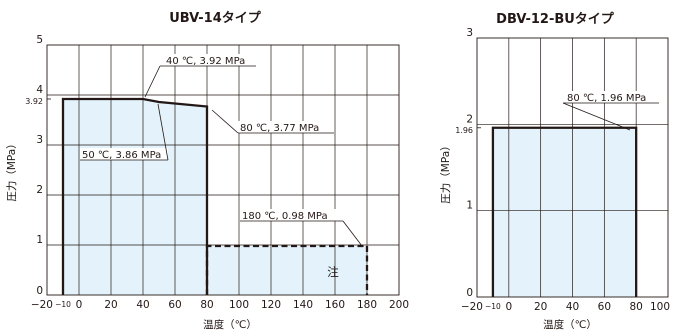 This screenshot has height=333, width=673. What do you see at coordinates (285, 216) in the screenshot?
I see `annotation-label: 180 ℃, 0.98 MPa` at bounding box center [285, 216].